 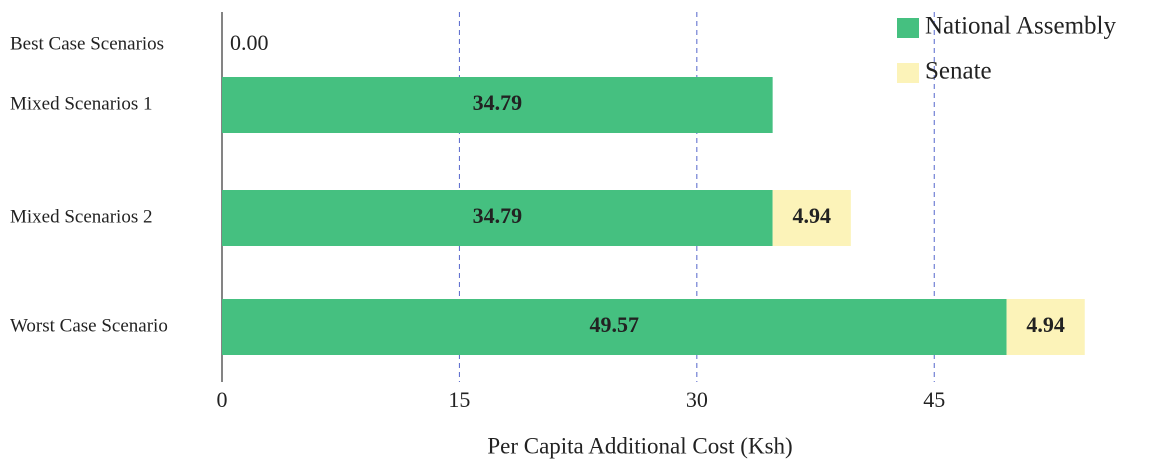 What do you see at coordinates (81, 216) in the screenshot?
I see `y-tick-label: Mixed Scenarios 2` at bounding box center [81, 216].